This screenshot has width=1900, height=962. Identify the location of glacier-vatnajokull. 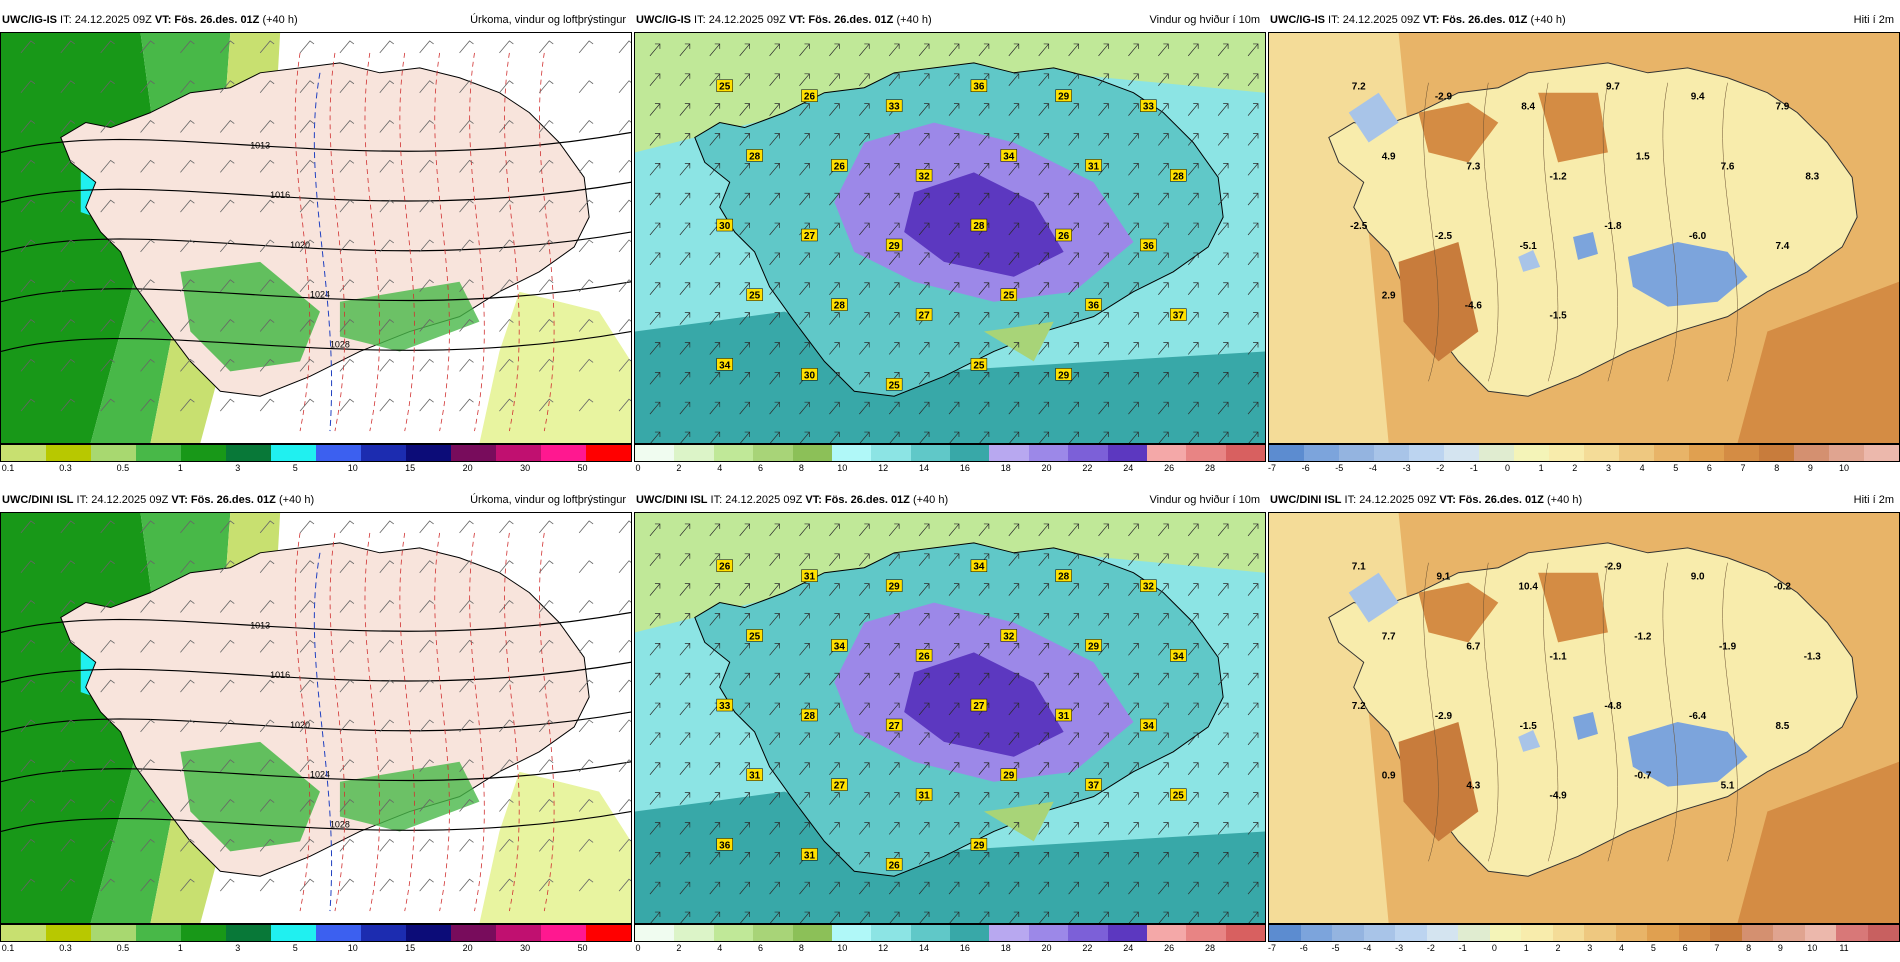
(1687, 754).